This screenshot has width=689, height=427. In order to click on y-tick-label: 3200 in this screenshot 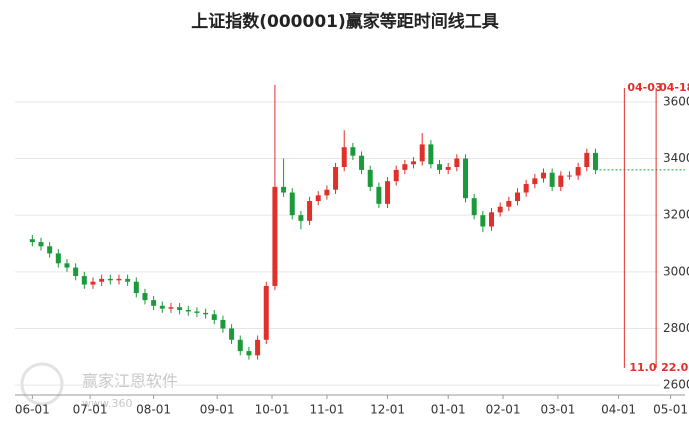, I will do `click(676, 215)`.